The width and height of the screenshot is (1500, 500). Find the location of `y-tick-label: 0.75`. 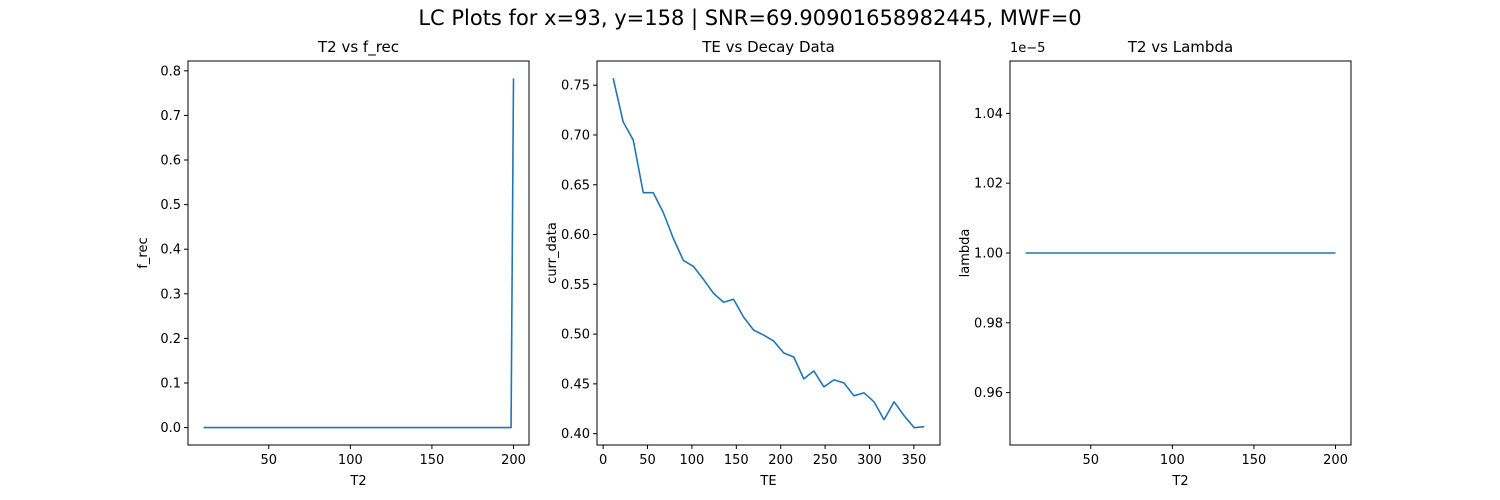

y-tick-label: 0.75 is located at coordinates (575, 86).